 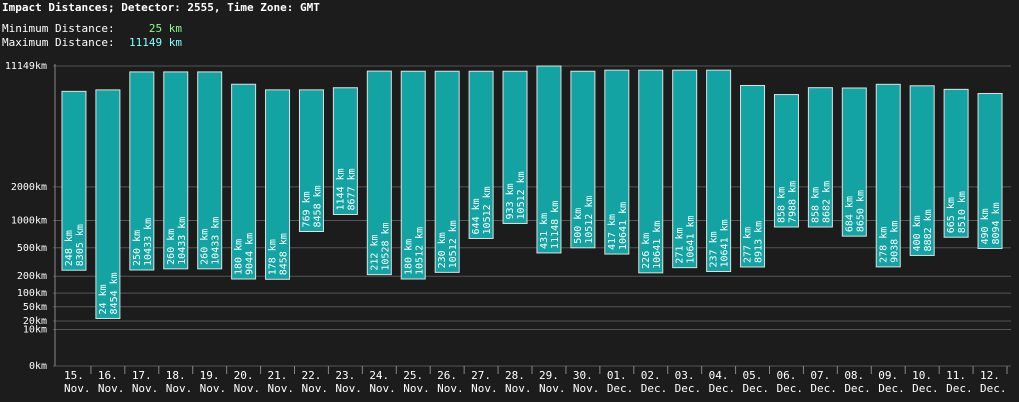 I want to click on x-tick-label: 23., so click(x=345, y=375).